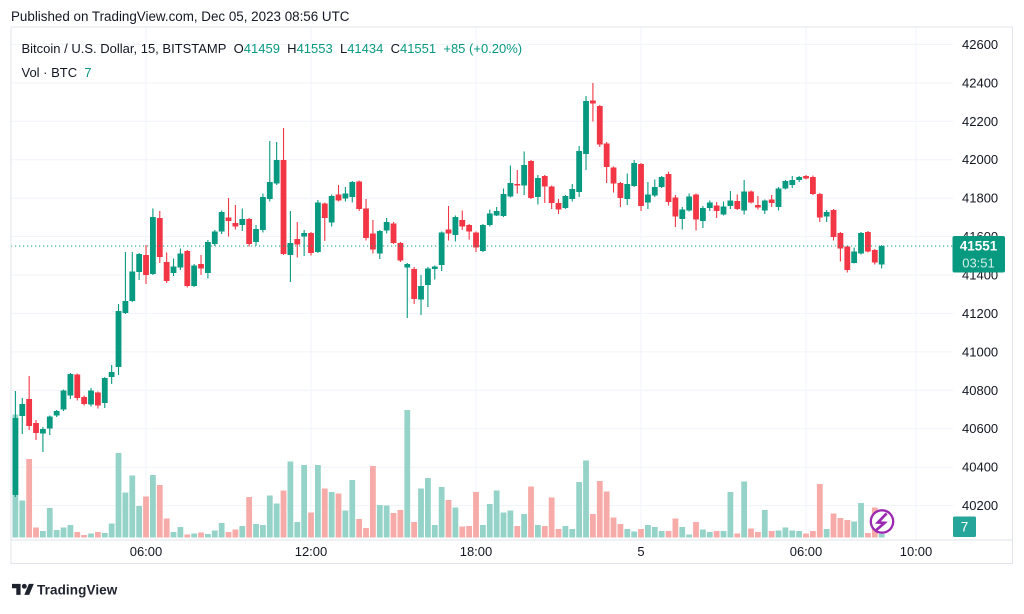 This screenshot has width=1024, height=614. What do you see at coordinates (77, 590) in the screenshot?
I see `svg-text: TradingView` at bounding box center [77, 590].